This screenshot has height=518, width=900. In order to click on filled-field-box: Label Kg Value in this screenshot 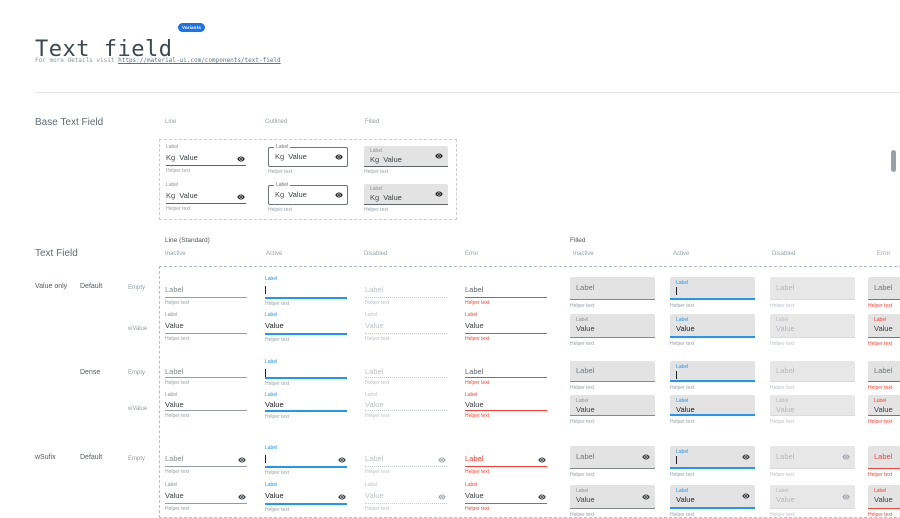, I will do `click(406, 194)`.